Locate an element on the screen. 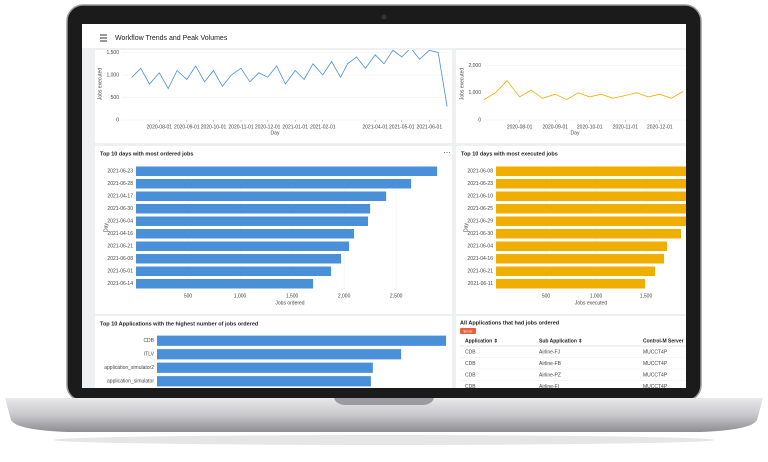 This screenshot has width=768, height=462. table-cell: Airline-FB is located at coordinates (550, 364).